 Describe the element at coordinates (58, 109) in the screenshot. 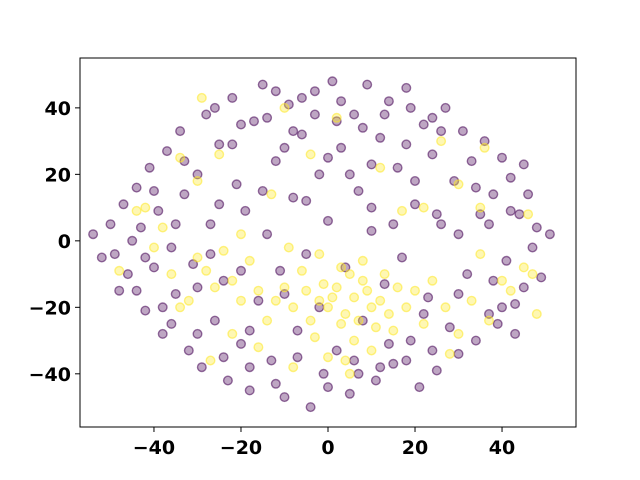

I see `y-tick-label: 40` at that location.